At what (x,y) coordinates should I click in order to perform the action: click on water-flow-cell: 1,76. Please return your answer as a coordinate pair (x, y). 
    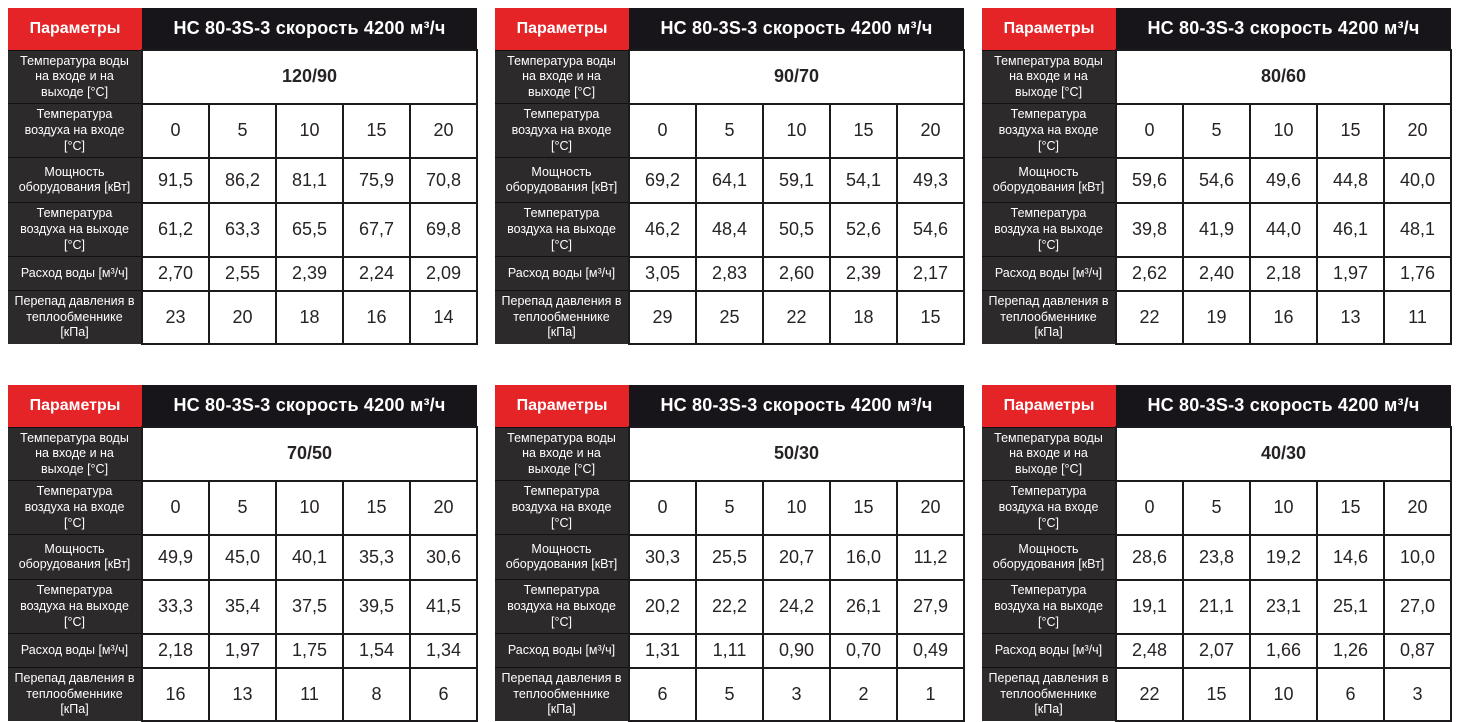
    Looking at the image, I should click on (1417, 273).